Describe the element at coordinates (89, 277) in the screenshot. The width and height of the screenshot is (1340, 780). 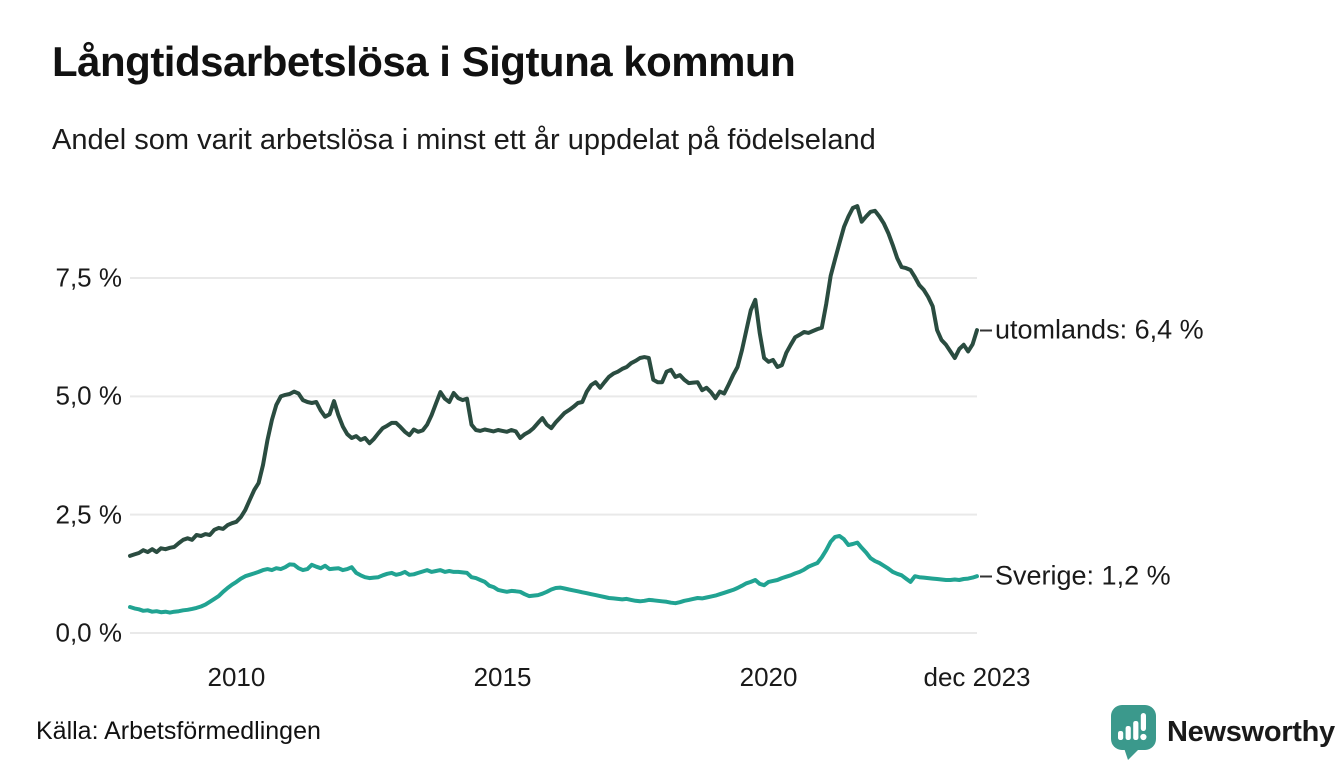
I see `y-tick-label: 7,5 %` at that location.